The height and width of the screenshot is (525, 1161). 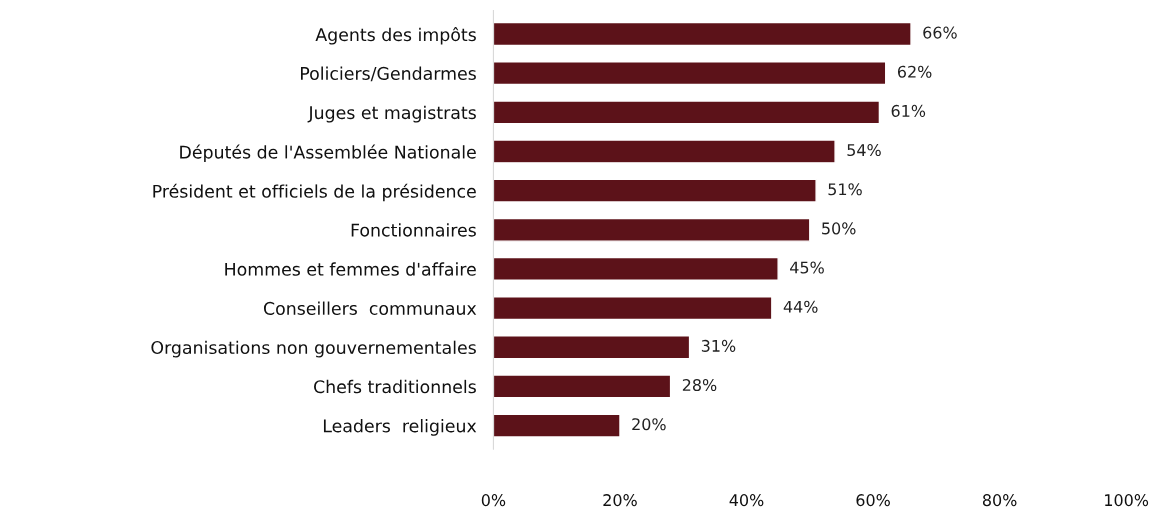 I want to click on y-tick-label: Organisations non gouvernementales, so click(x=313, y=349).